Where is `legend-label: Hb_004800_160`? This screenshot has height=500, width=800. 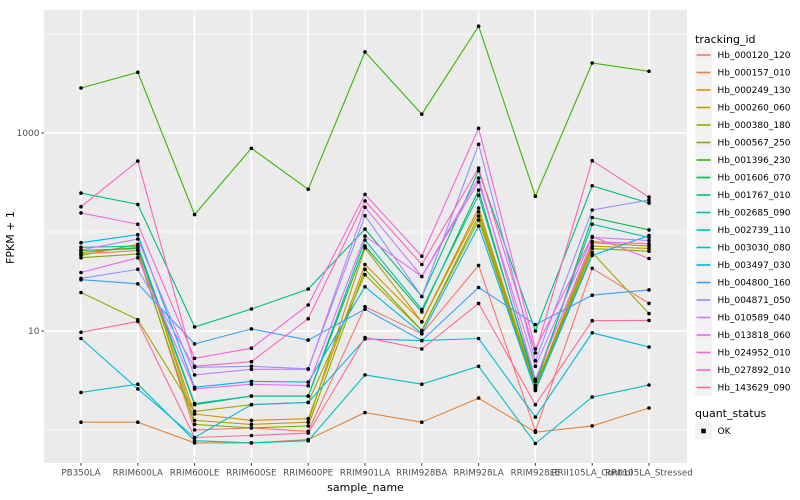
legend-label: Hb_004800_160 is located at coordinates (754, 284).